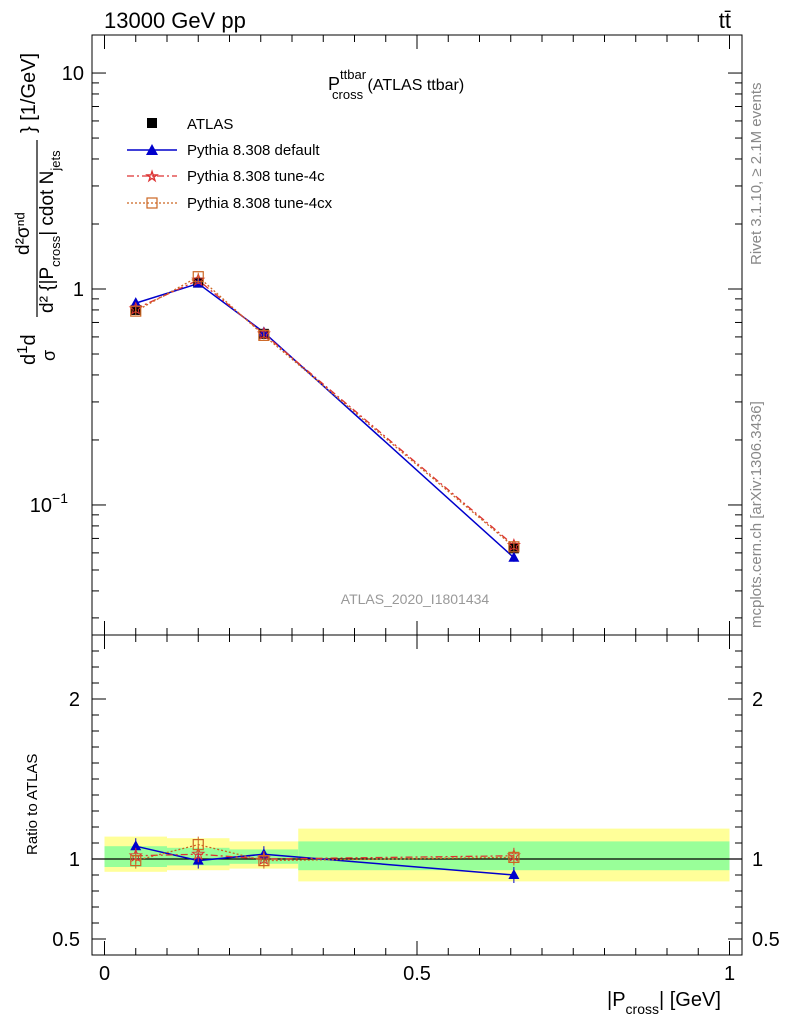 Image resolution: width=786 pixels, height=1024 pixels. Describe the element at coordinates (353, 74) in the screenshot. I see `title-sup: ttbar` at that location.